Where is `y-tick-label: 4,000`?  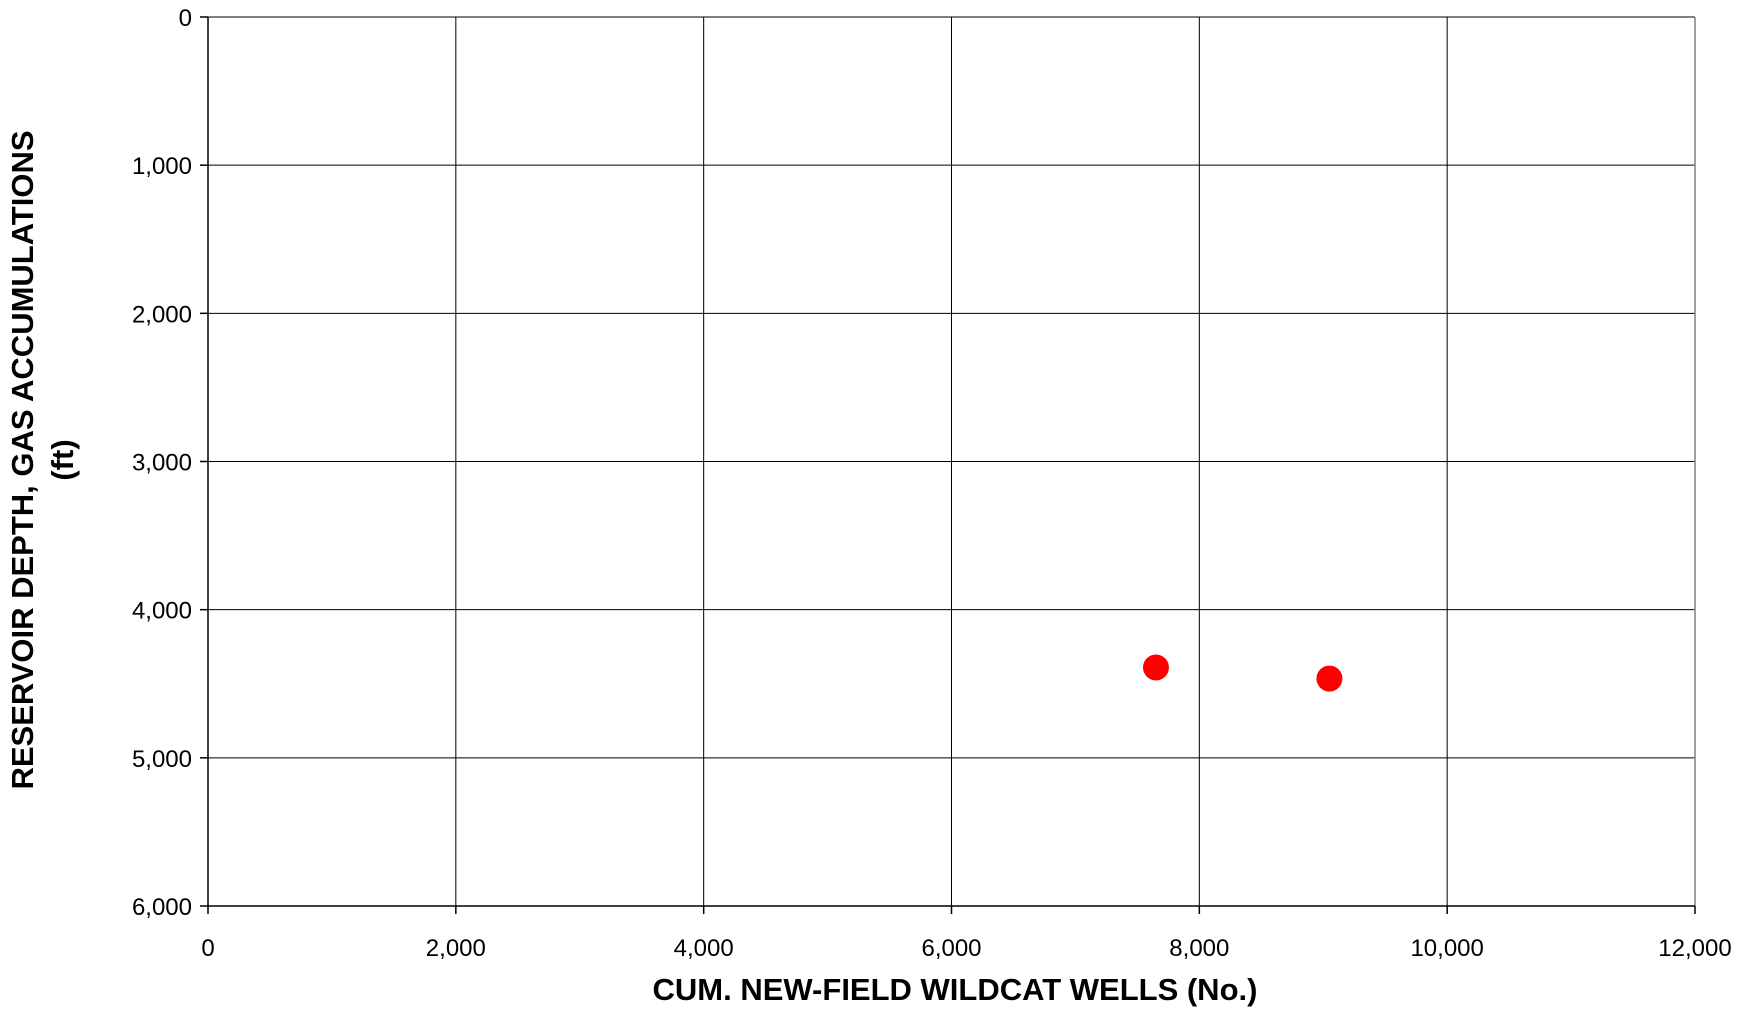 y-tick-label: 4,000 is located at coordinates (162, 611).